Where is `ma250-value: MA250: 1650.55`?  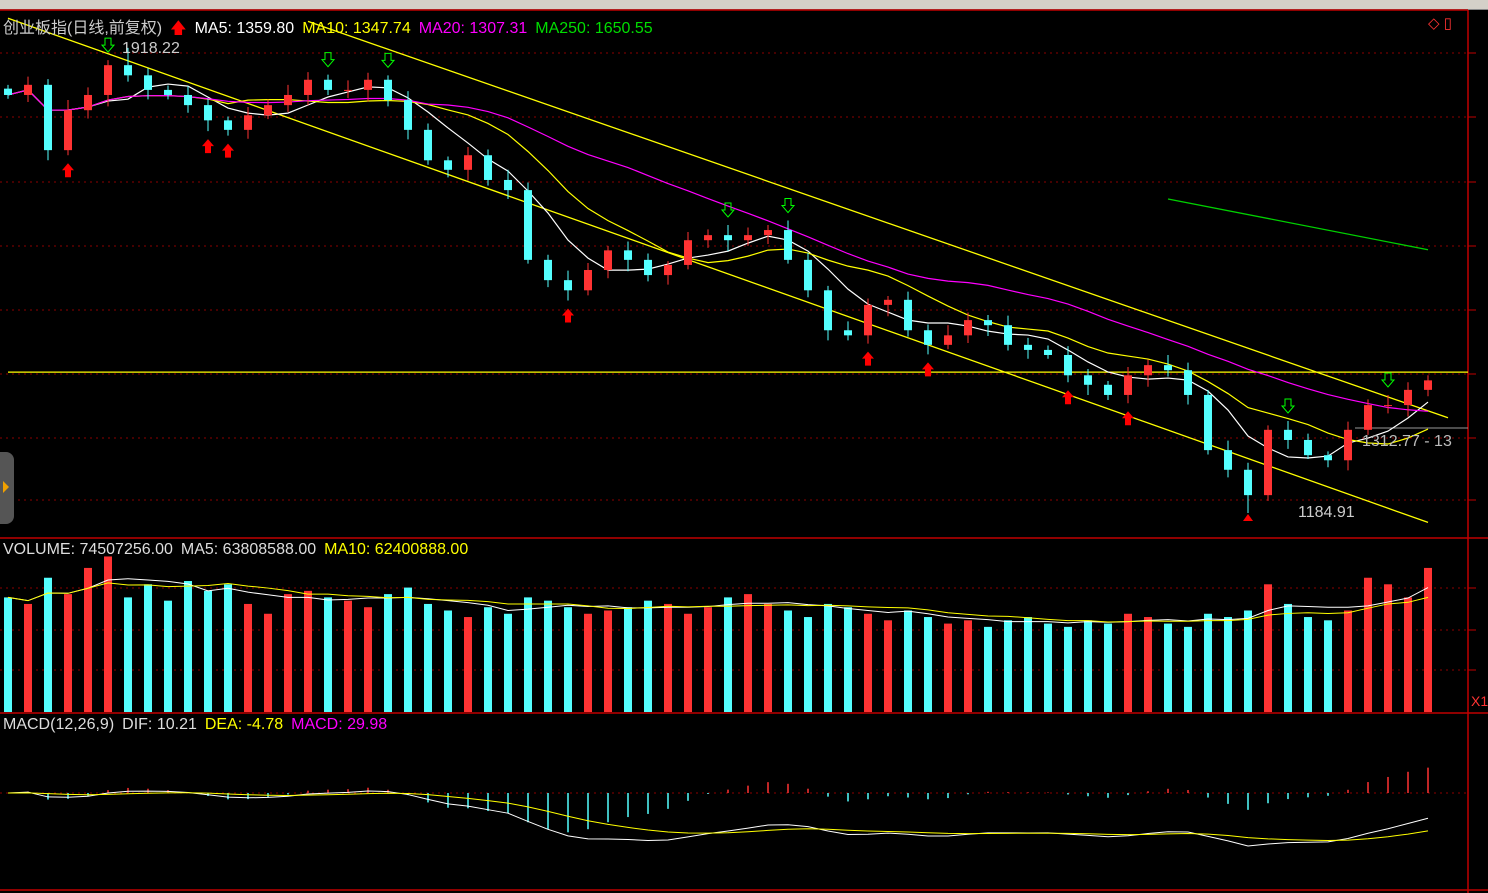
ma250-value: MA250: 1650.55 is located at coordinates (594, 28).